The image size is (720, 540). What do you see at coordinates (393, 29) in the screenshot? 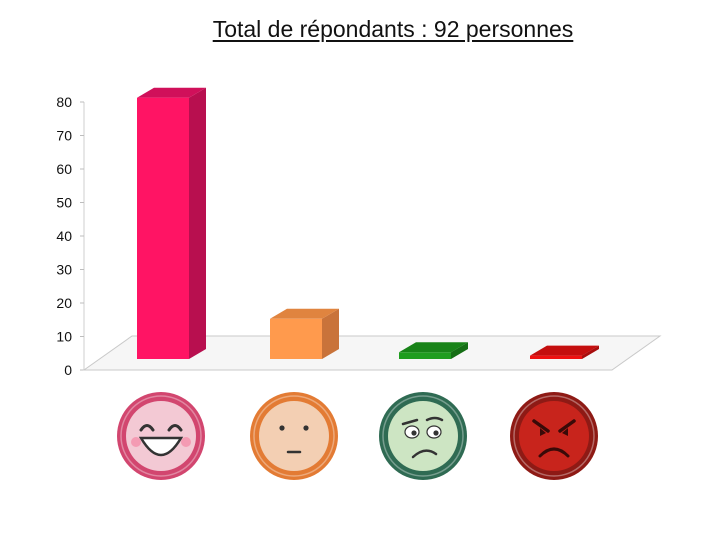
I see `chart-title: Total de répondants : 92 personnes` at bounding box center [393, 29].